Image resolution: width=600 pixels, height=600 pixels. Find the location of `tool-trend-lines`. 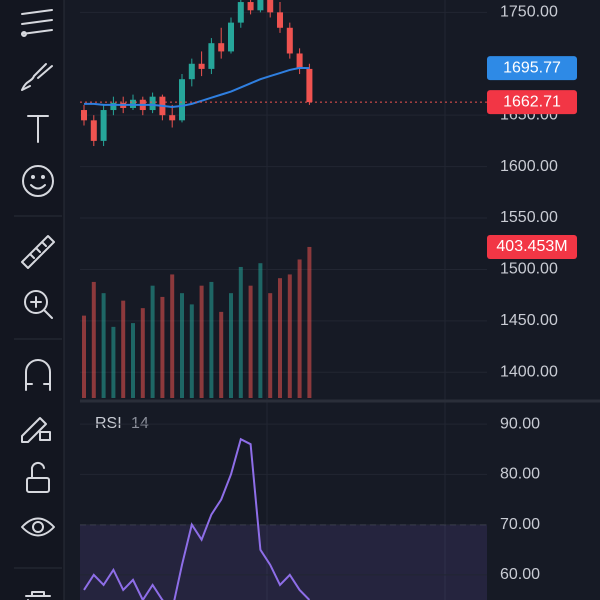

tool-trend-lines is located at coordinates (37, 23).